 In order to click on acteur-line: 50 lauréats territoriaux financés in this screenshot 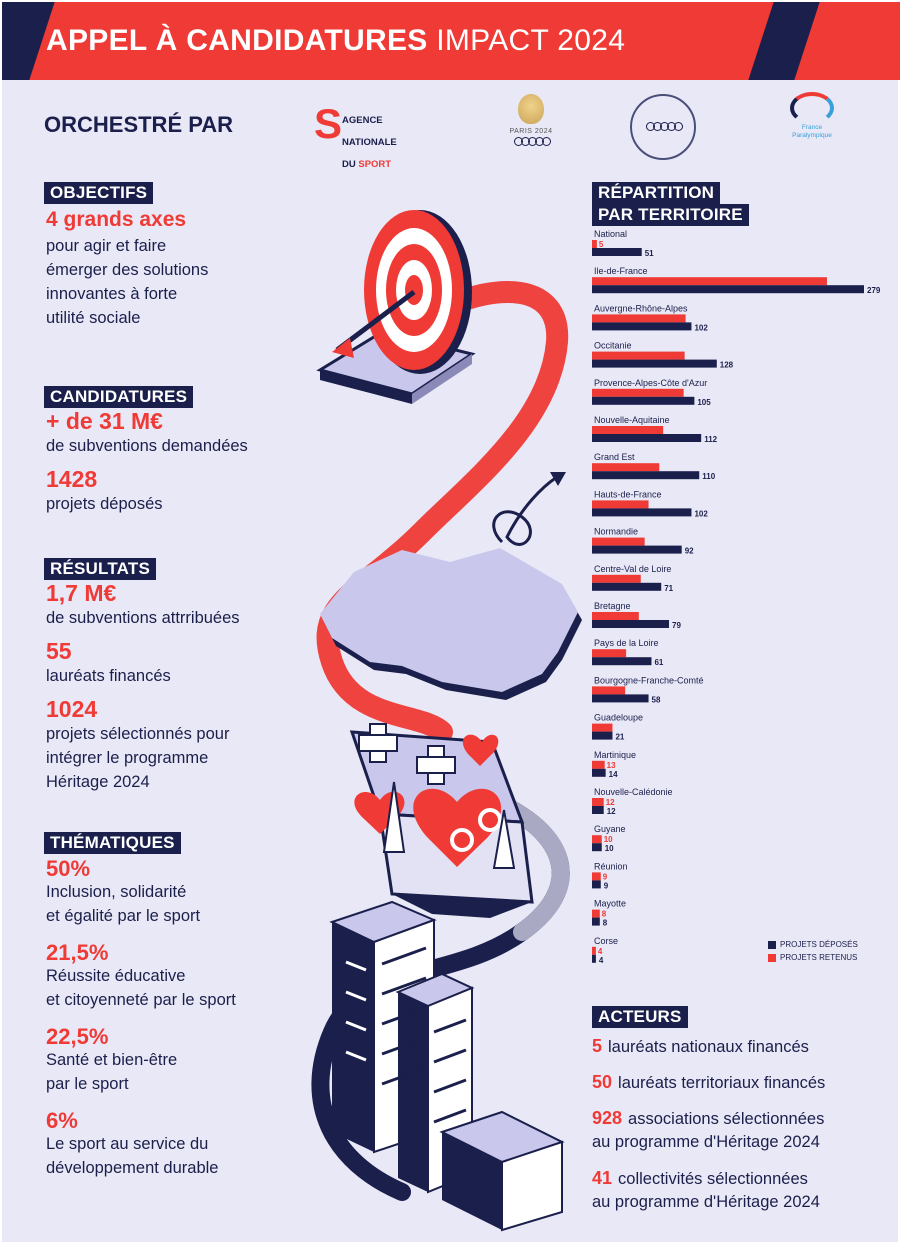, I will do `click(708, 1082)`.